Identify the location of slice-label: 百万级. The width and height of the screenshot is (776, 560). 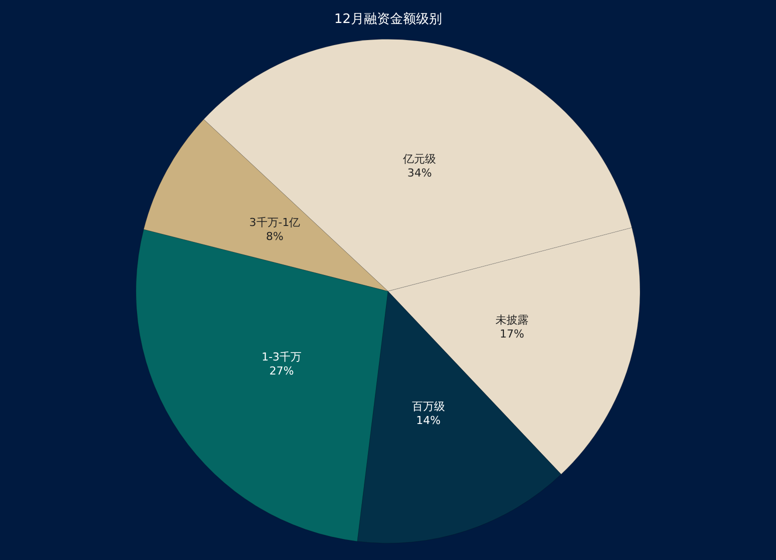
(428, 407).